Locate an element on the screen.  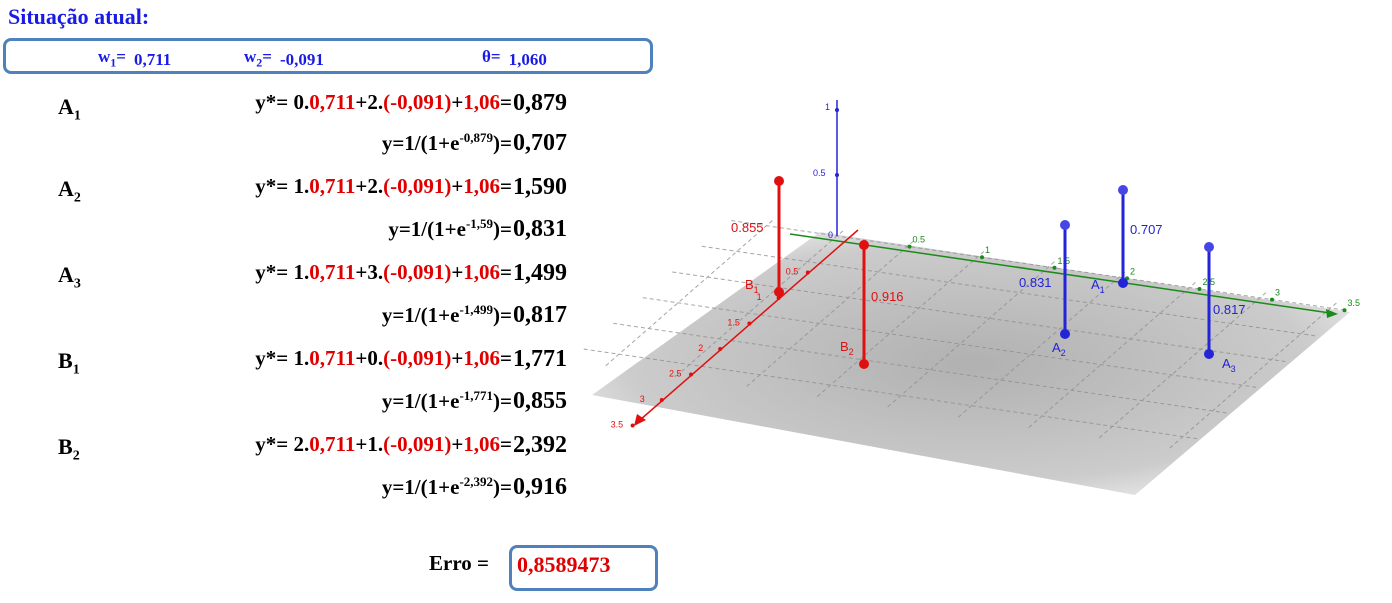
weighted-sum-expr: y*= 0.0,711+2.(-0,091)+1,06= is located at coordinates (383, 102).